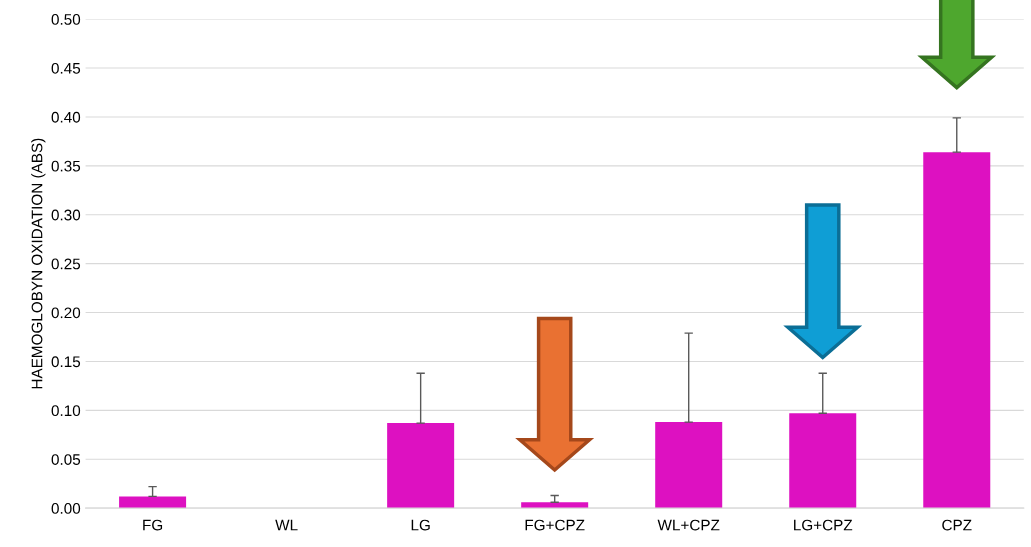  What do you see at coordinates (66, 215) in the screenshot?
I see `y-tick-label: 0.30` at bounding box center [66, 215].